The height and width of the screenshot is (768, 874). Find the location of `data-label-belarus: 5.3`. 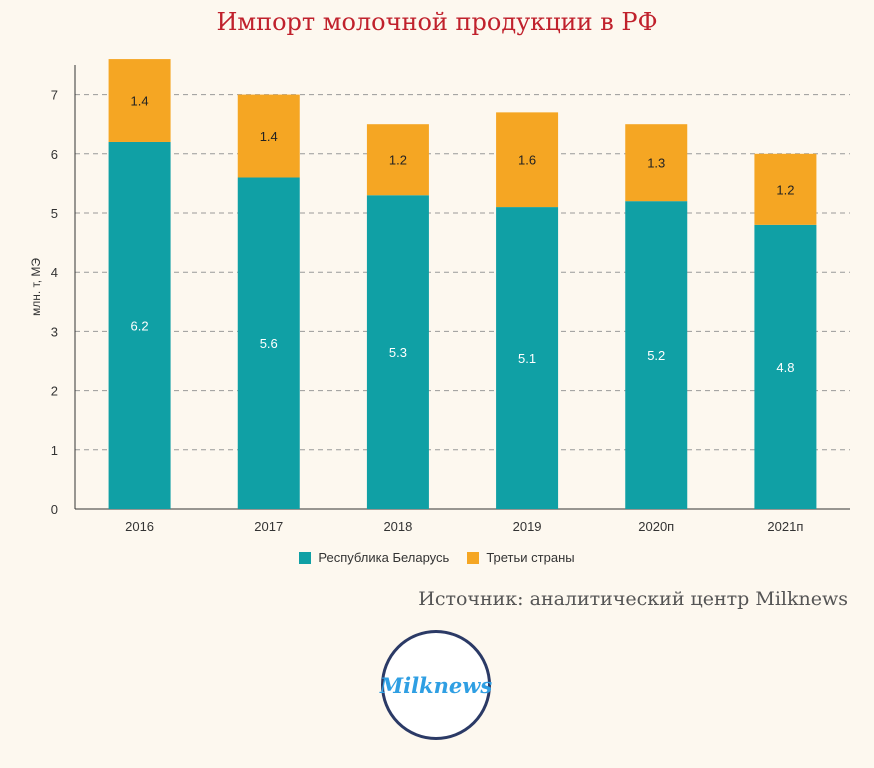

data-label-belarus: 5.3 is located at coordinates (398, 352).